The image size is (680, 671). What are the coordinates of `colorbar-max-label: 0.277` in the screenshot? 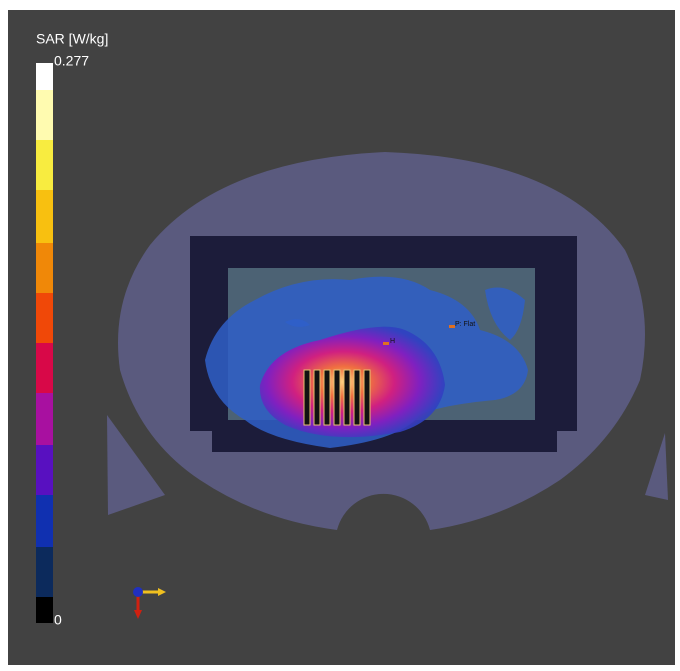 It's located at (71, 61).